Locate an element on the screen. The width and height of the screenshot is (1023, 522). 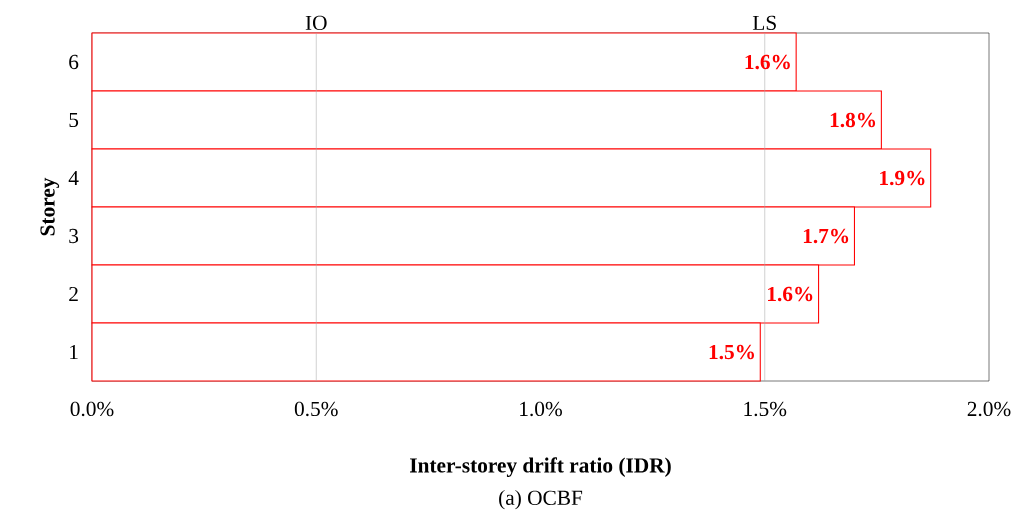
x-tick-label: 0.0% is located at coordinates (92, 409).